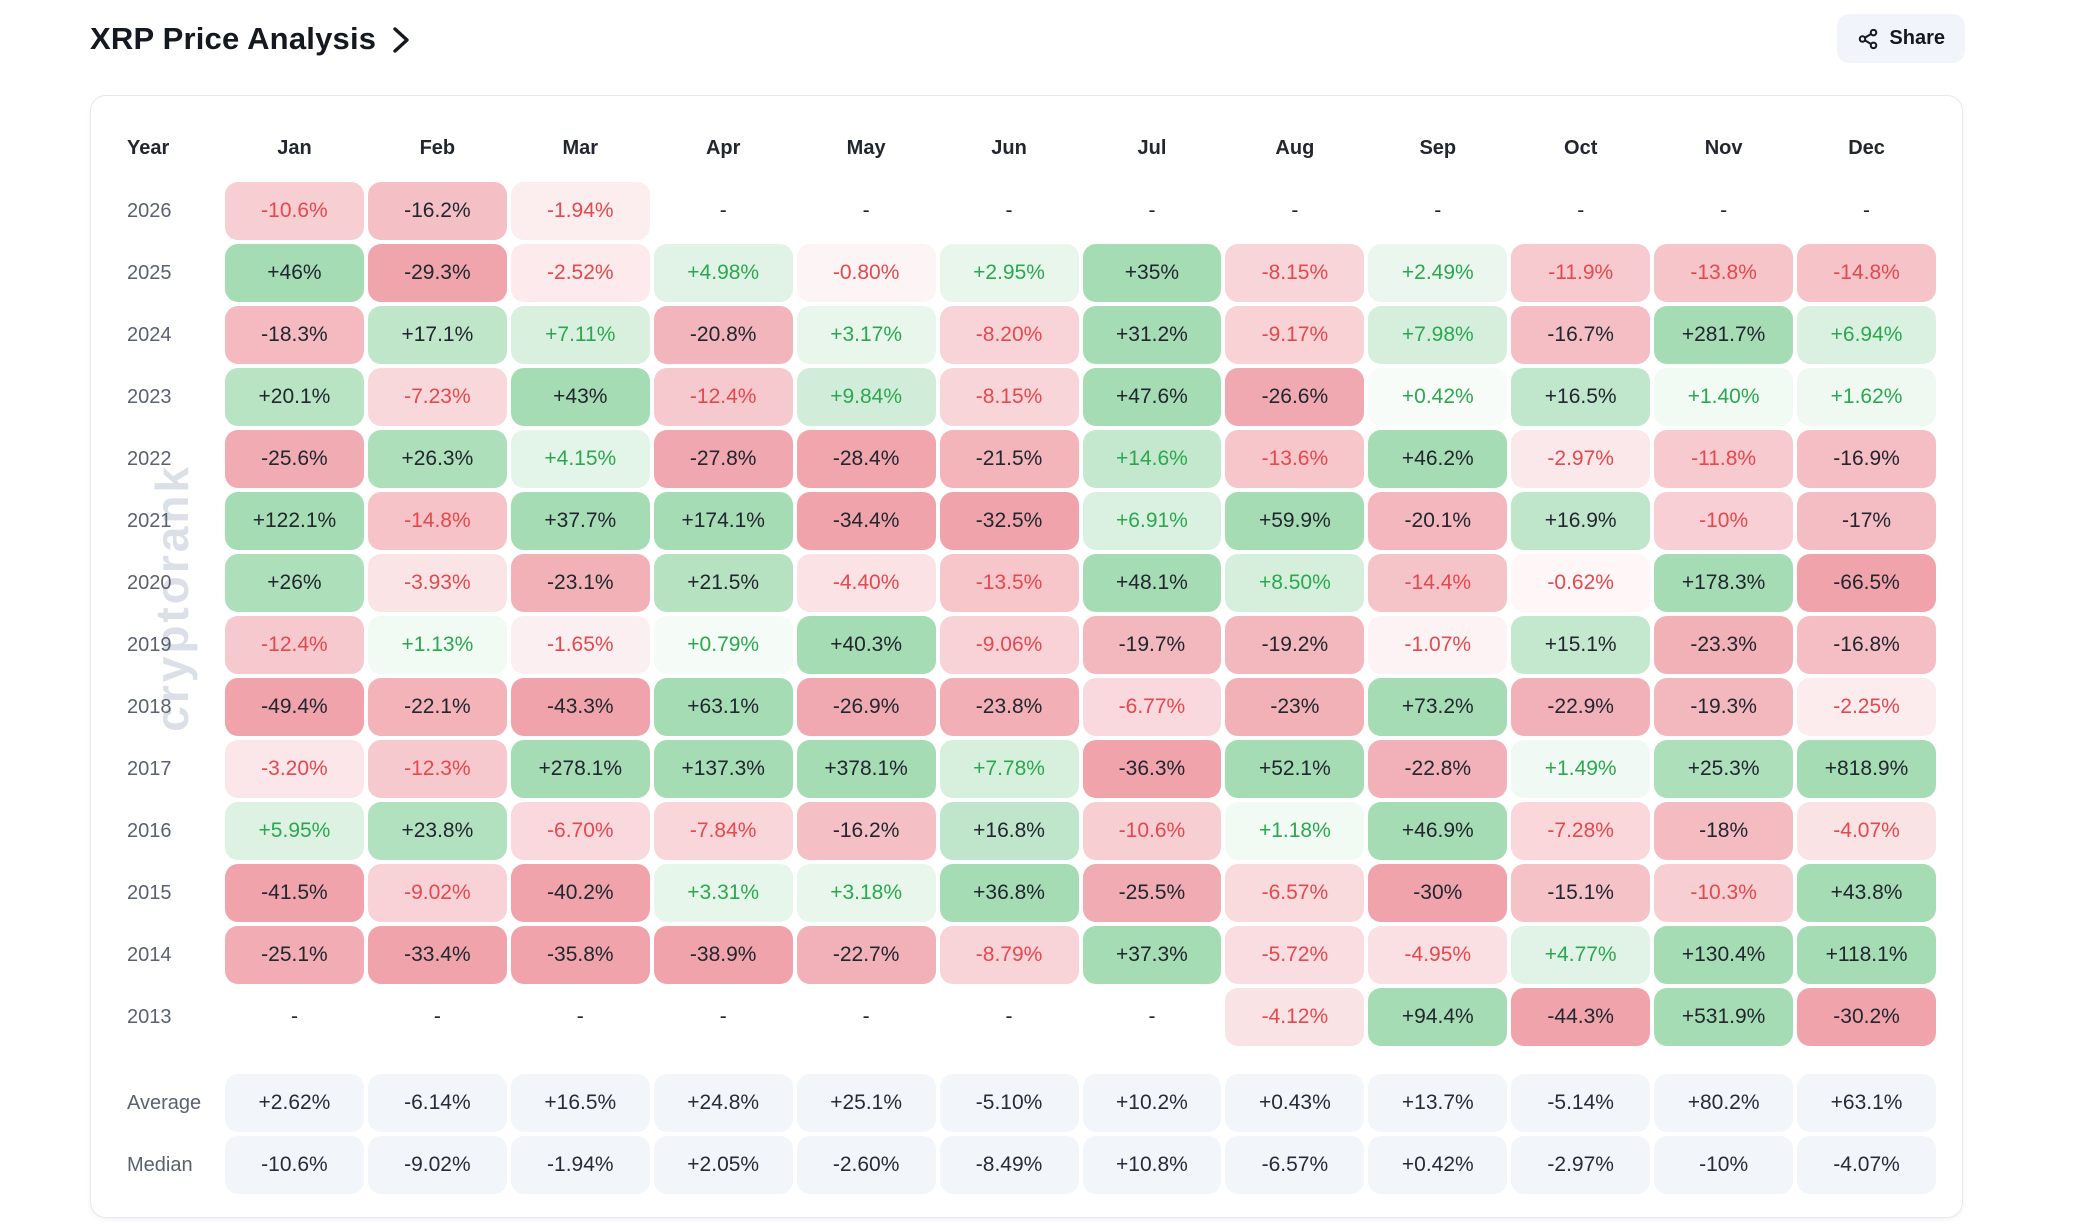  What do you see at coordinates (1866, 273) in the screenshot?
I see `heatmap-cell: -14.8%` at bounding box center [1866, 273].